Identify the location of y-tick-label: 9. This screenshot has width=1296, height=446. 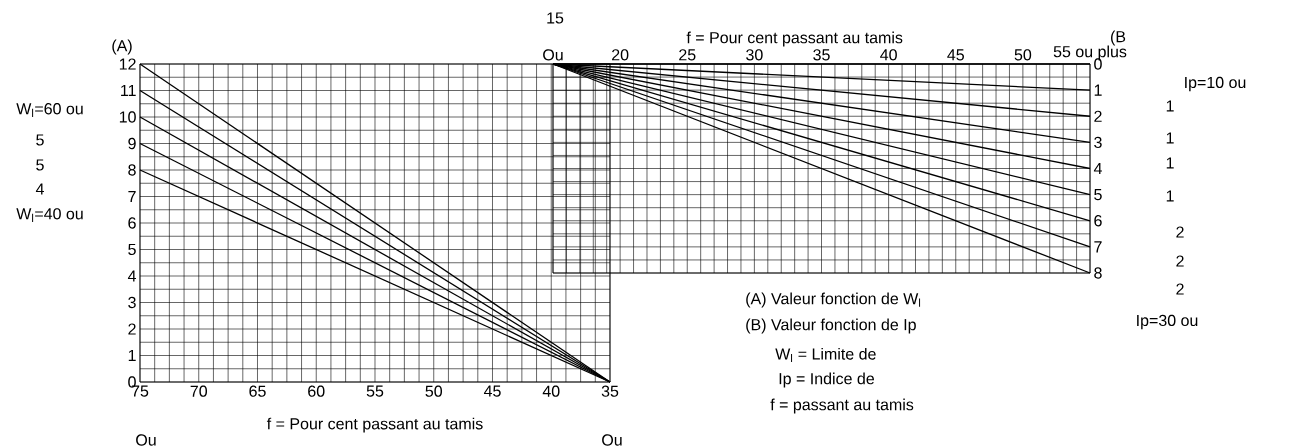
(132, 143).